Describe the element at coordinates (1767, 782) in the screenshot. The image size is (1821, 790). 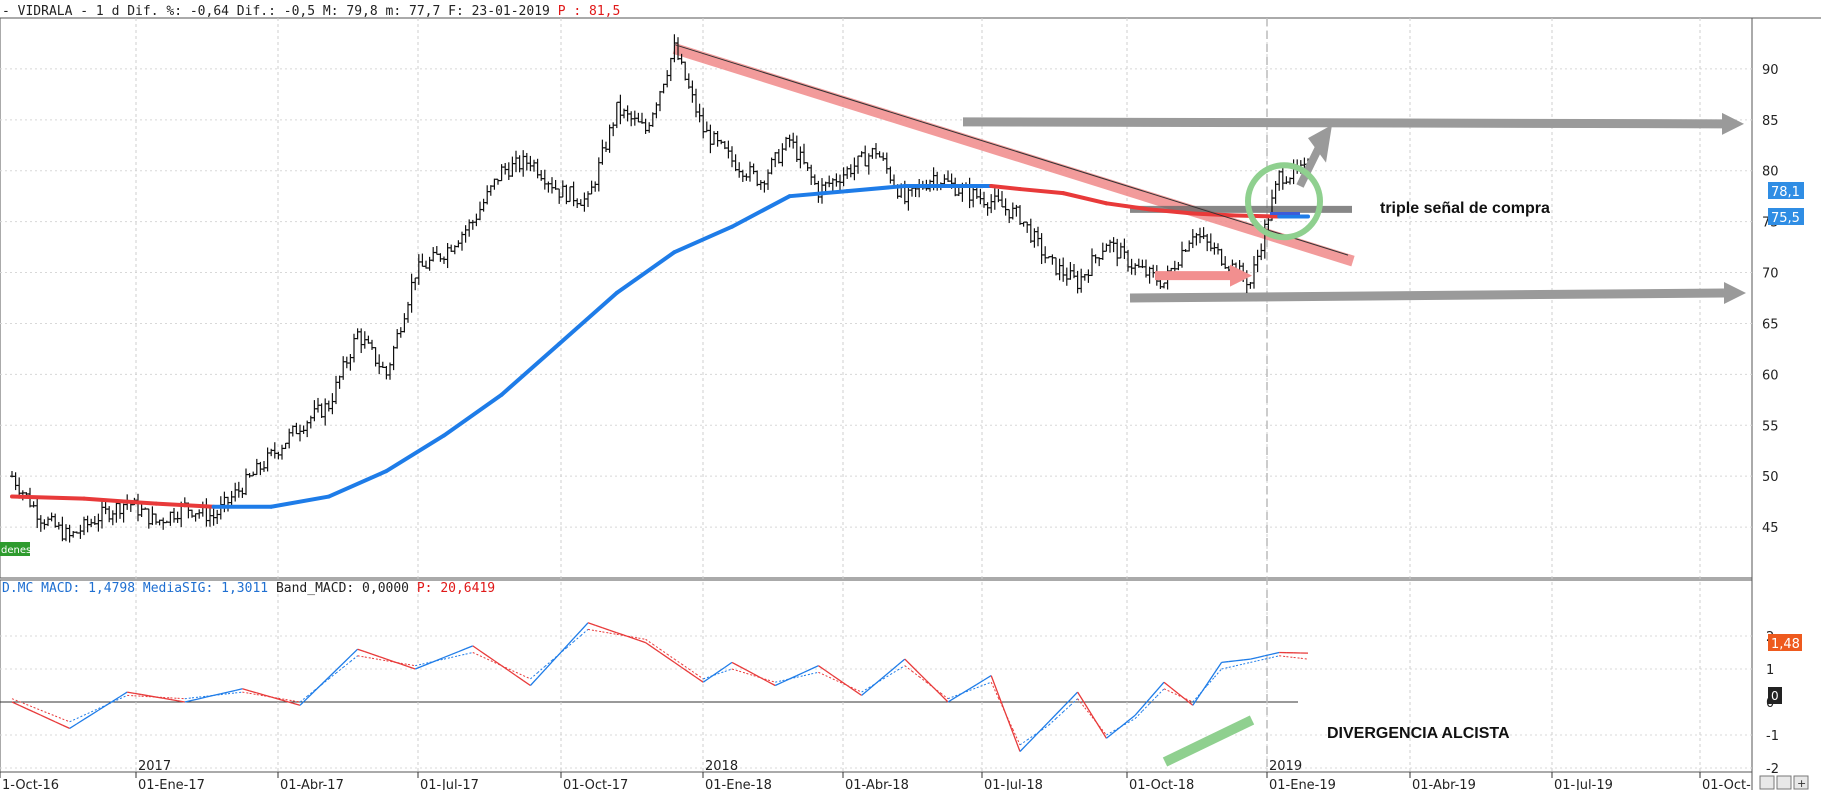
I see `refresh-icon` at that location.